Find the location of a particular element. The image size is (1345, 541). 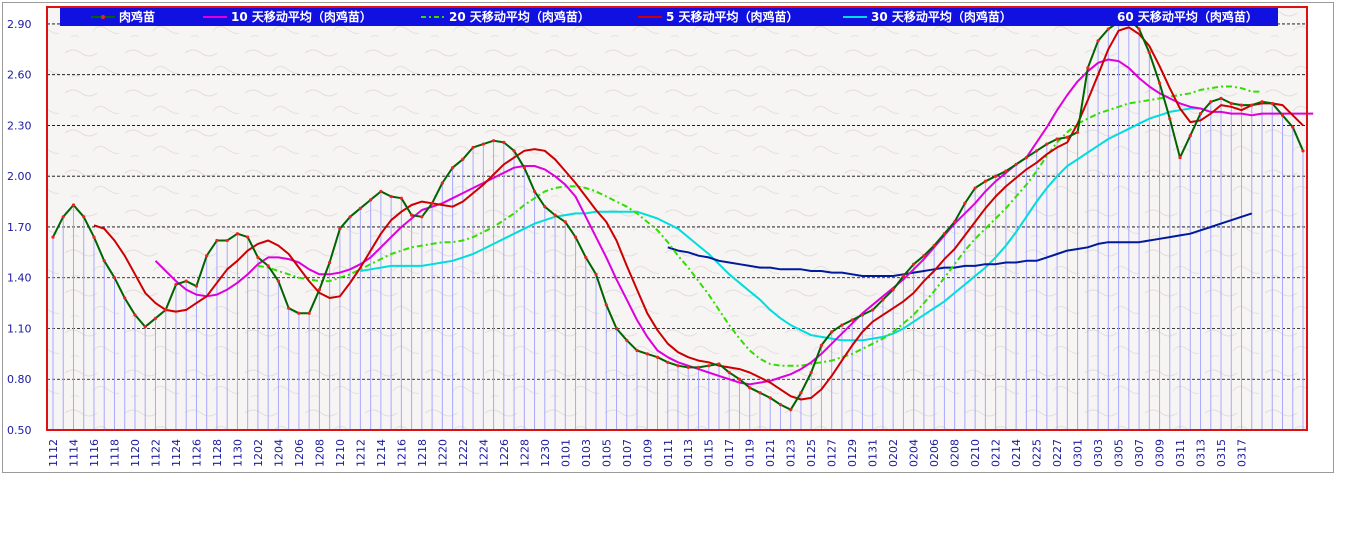

y-tick-label: 1.70 is located at coordinates (19, 227).